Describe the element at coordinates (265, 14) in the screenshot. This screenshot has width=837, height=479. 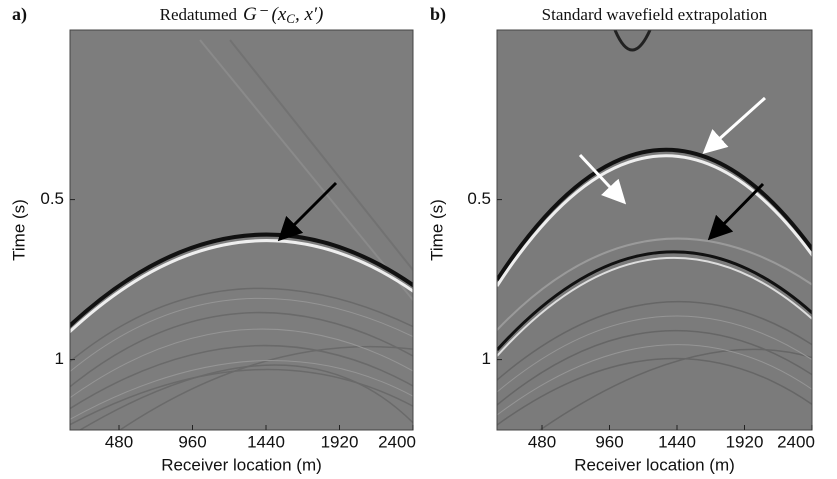
I see `title-math: G⁻ (x` at that location.